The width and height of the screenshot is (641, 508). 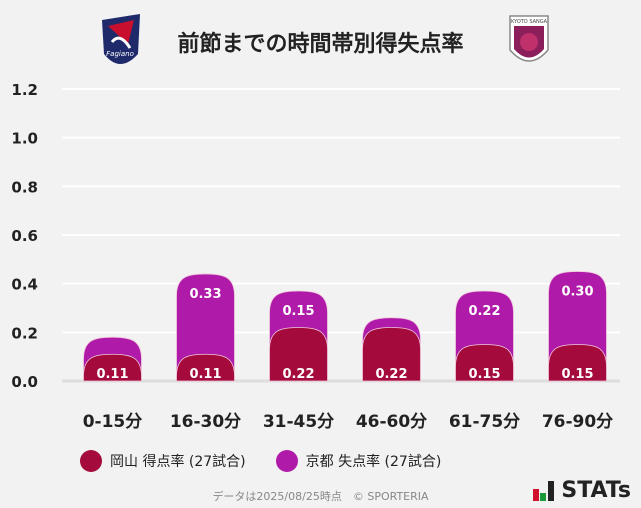 What do you see at coordinates (205, 327) in the screenshot?
I see `bar-kyoto` at bounding box center [205, 327].